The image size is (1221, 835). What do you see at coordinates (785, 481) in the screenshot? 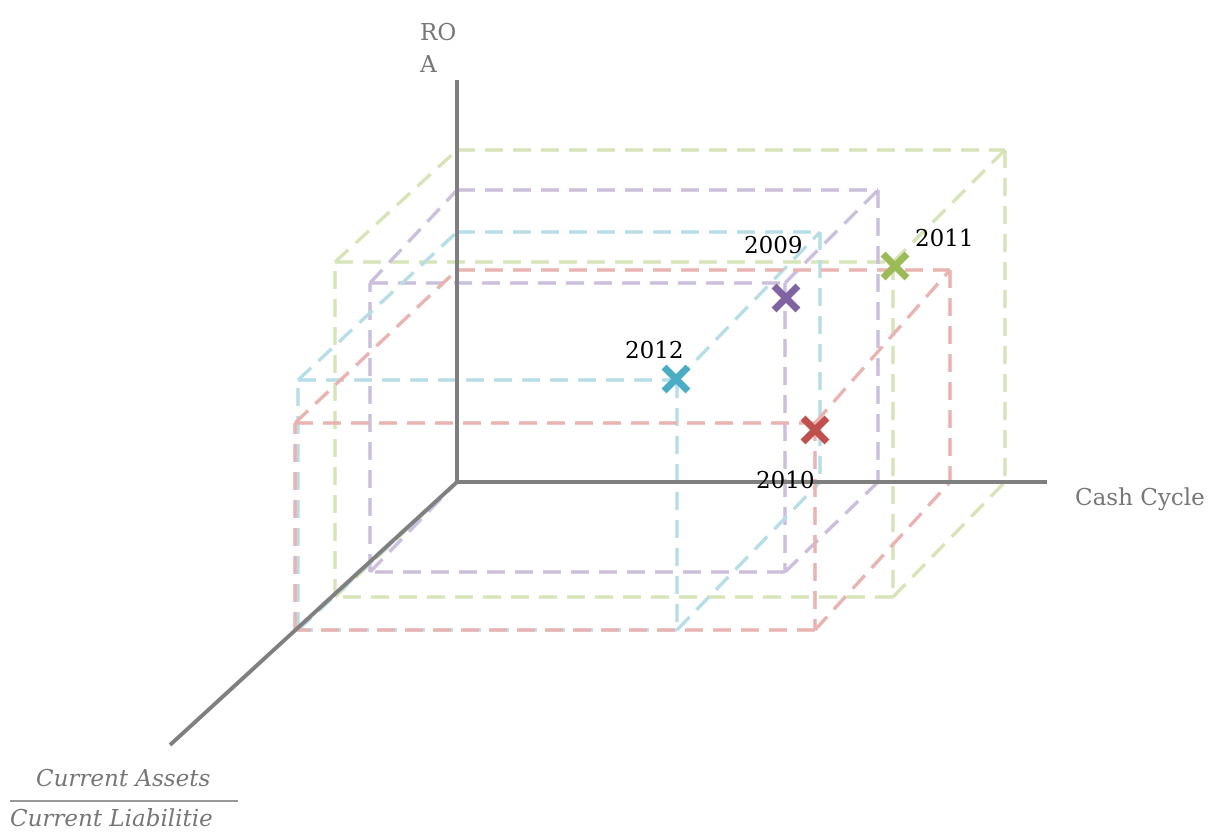
I see `point-label: 2010` at bounding box center [785, 481].